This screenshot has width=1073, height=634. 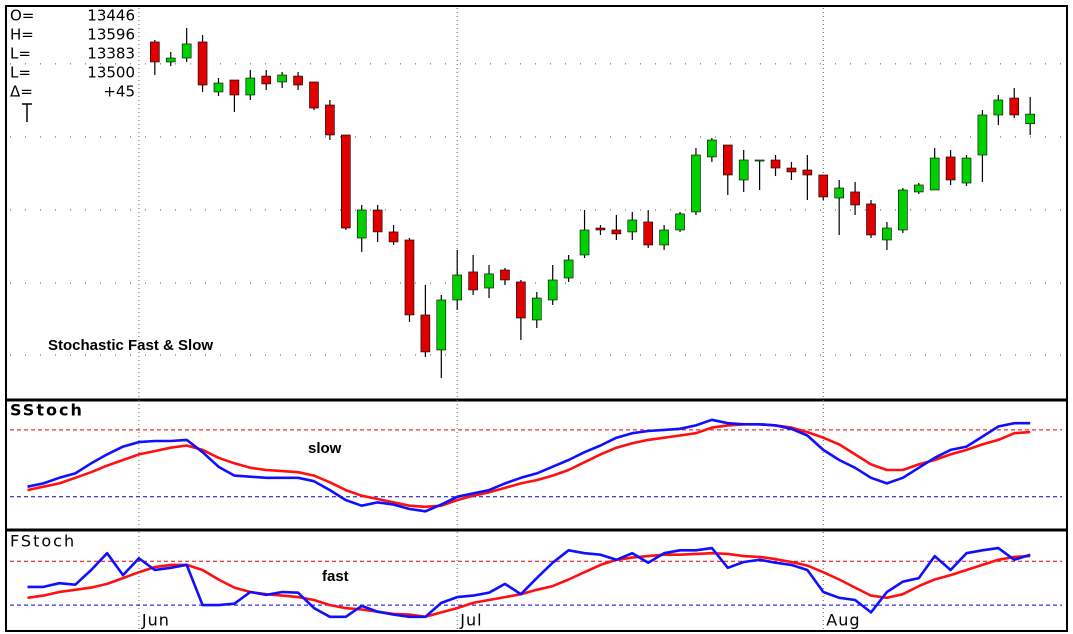 I want to click on readout-label: Δ=, so click(x=21, y=92).